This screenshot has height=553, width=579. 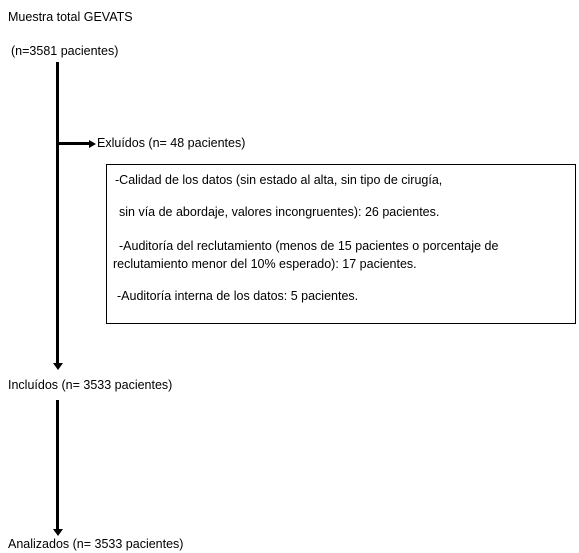 I want to click on included-label: Incluídos (n= 3533 pacientes), so click(x=90, y=385).